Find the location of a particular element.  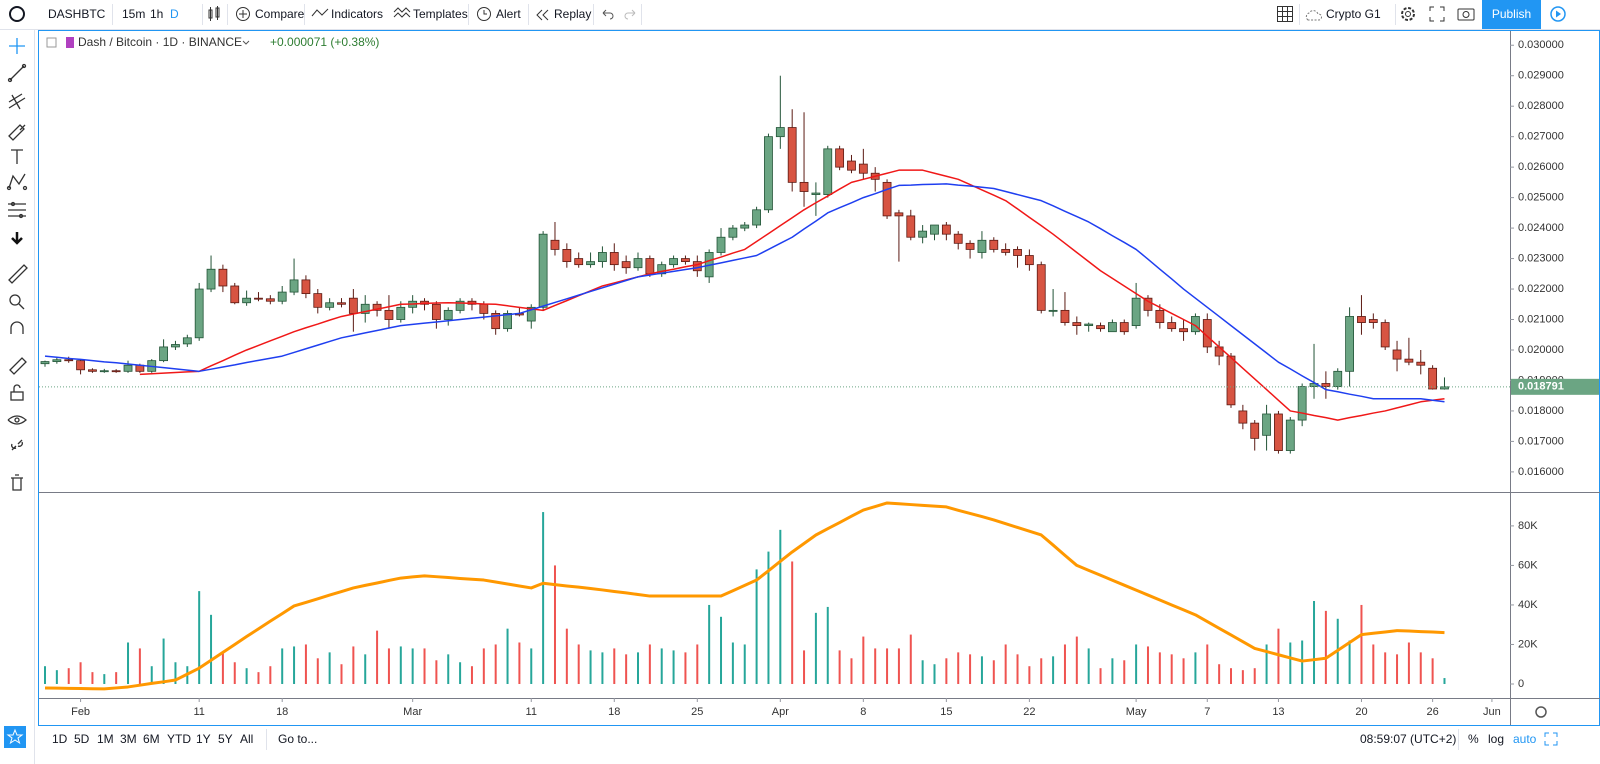

interval: D is located at coordinates (174, 14).